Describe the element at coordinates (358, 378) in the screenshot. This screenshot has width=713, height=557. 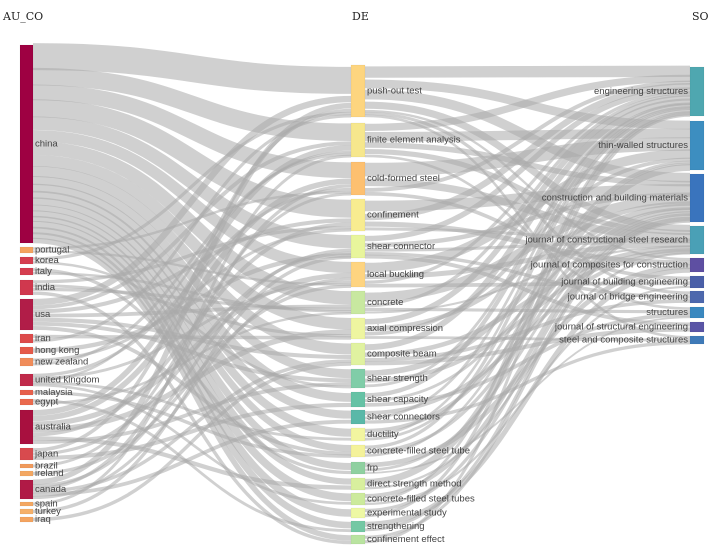
I see `node-shear-strength` at that location.